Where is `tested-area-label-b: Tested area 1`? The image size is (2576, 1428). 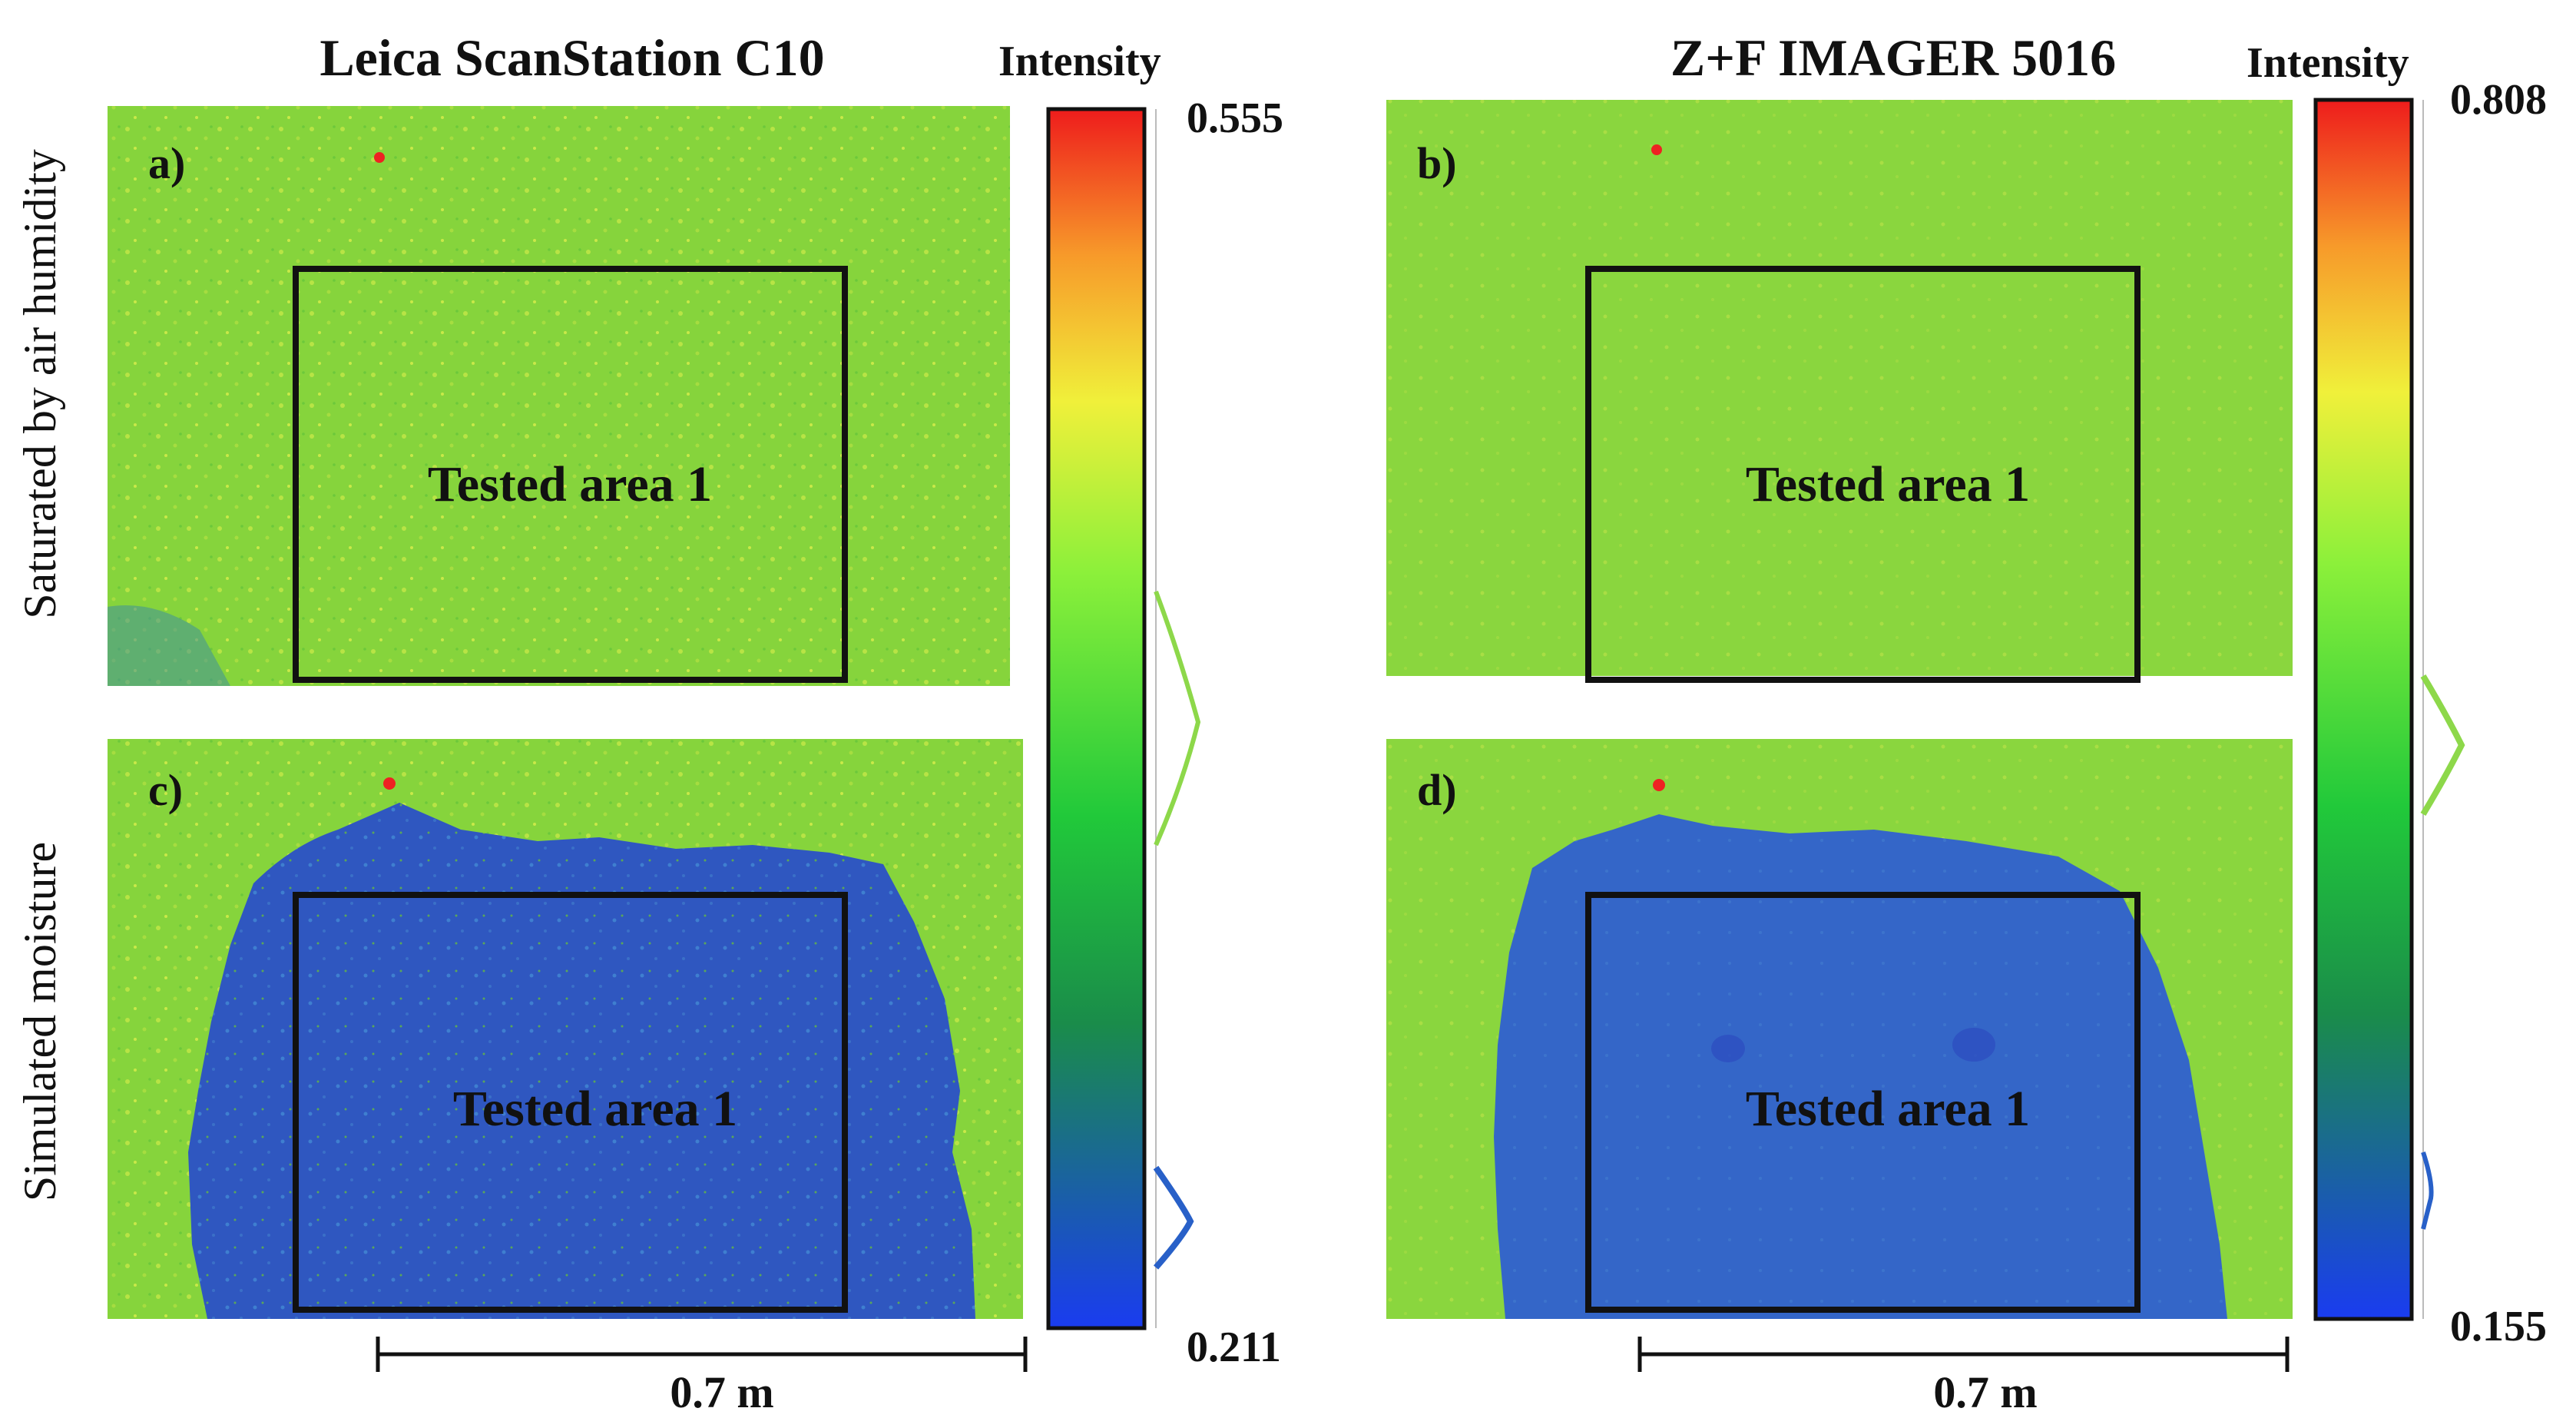
tested-area-label-b: Tested area 1 is located at coordinates (1888, 484).